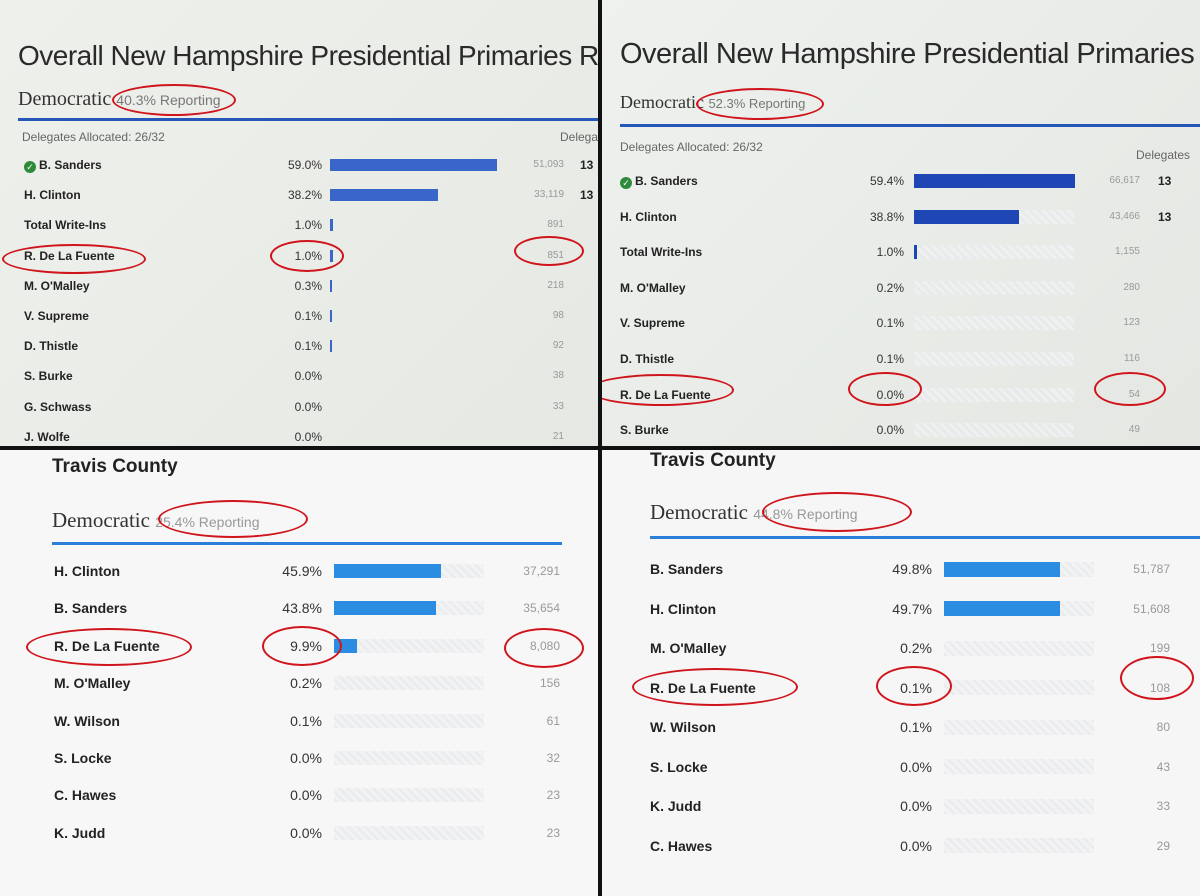 This screenshot has width=1200, height=896. What do you see at coordinates (901, 727) in the screenshot?
I see `table-row: W. Wilson 0.1% 80` at bounding box center [901, 727].